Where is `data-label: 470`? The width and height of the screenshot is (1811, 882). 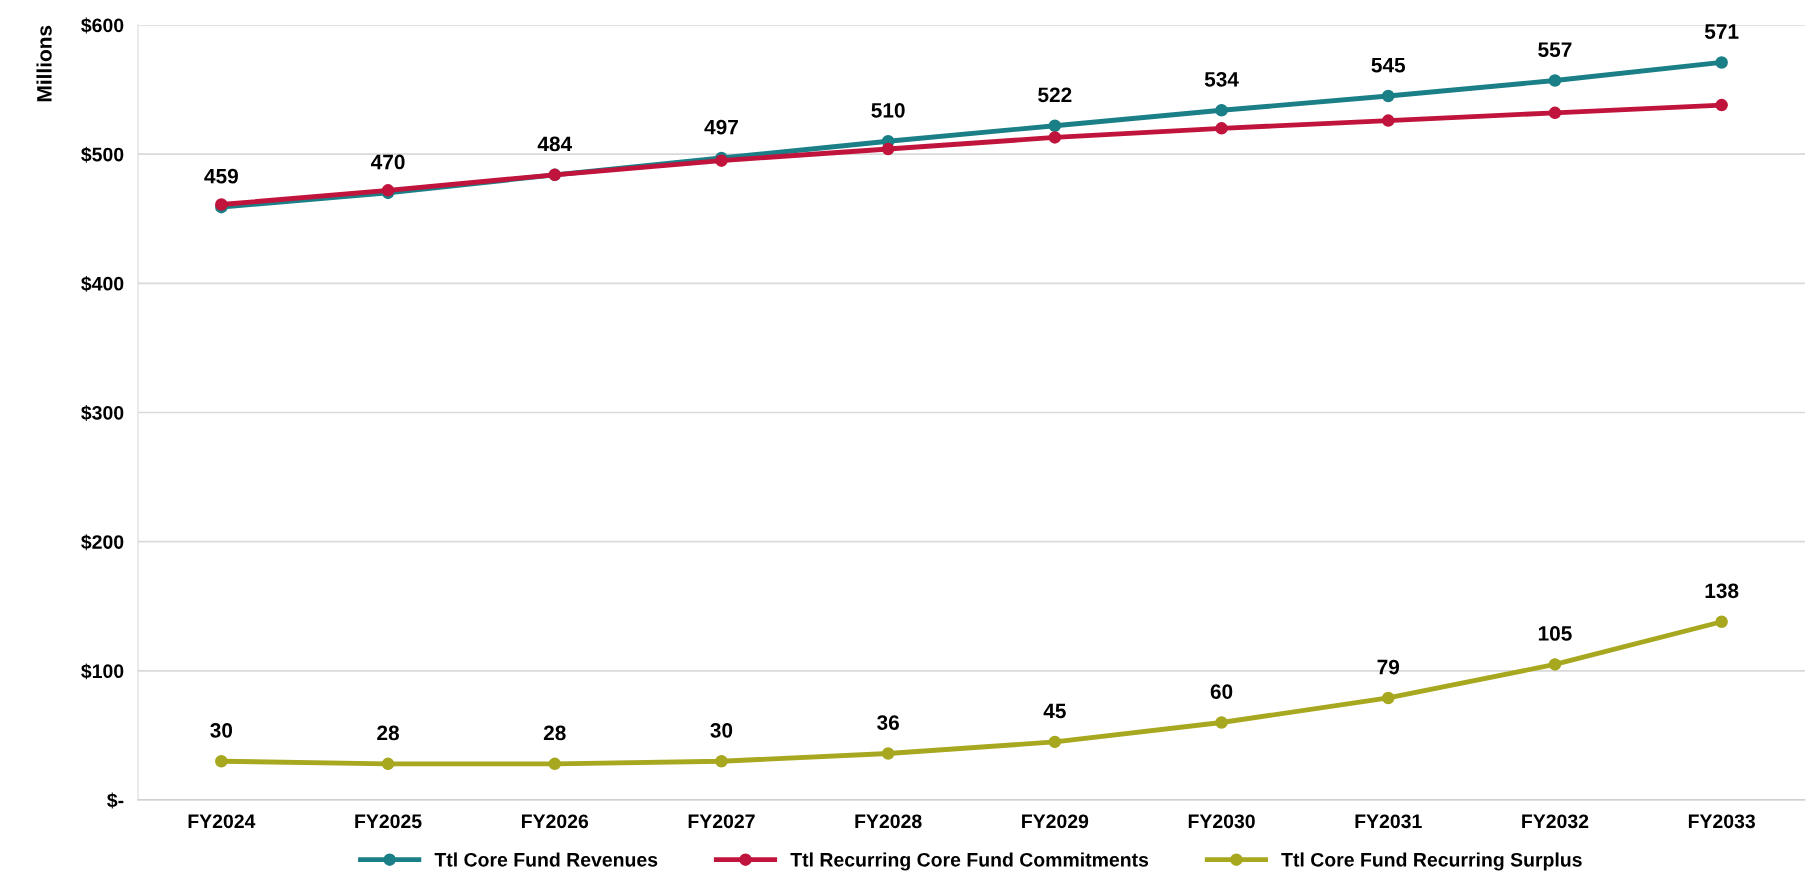 data-label: 470 is located at coordinates (387, 162).